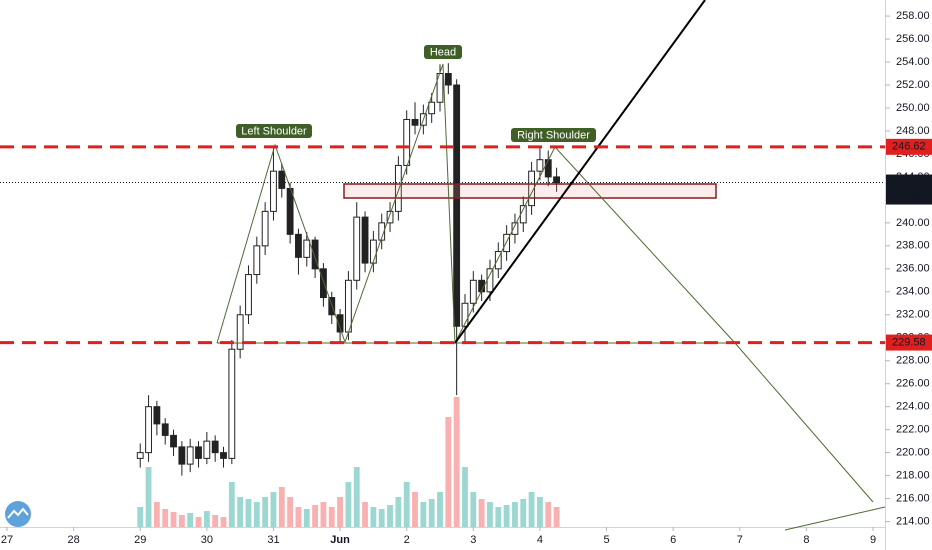 The image size is (932, 550). I want to click on target-line, so click(804, 422).